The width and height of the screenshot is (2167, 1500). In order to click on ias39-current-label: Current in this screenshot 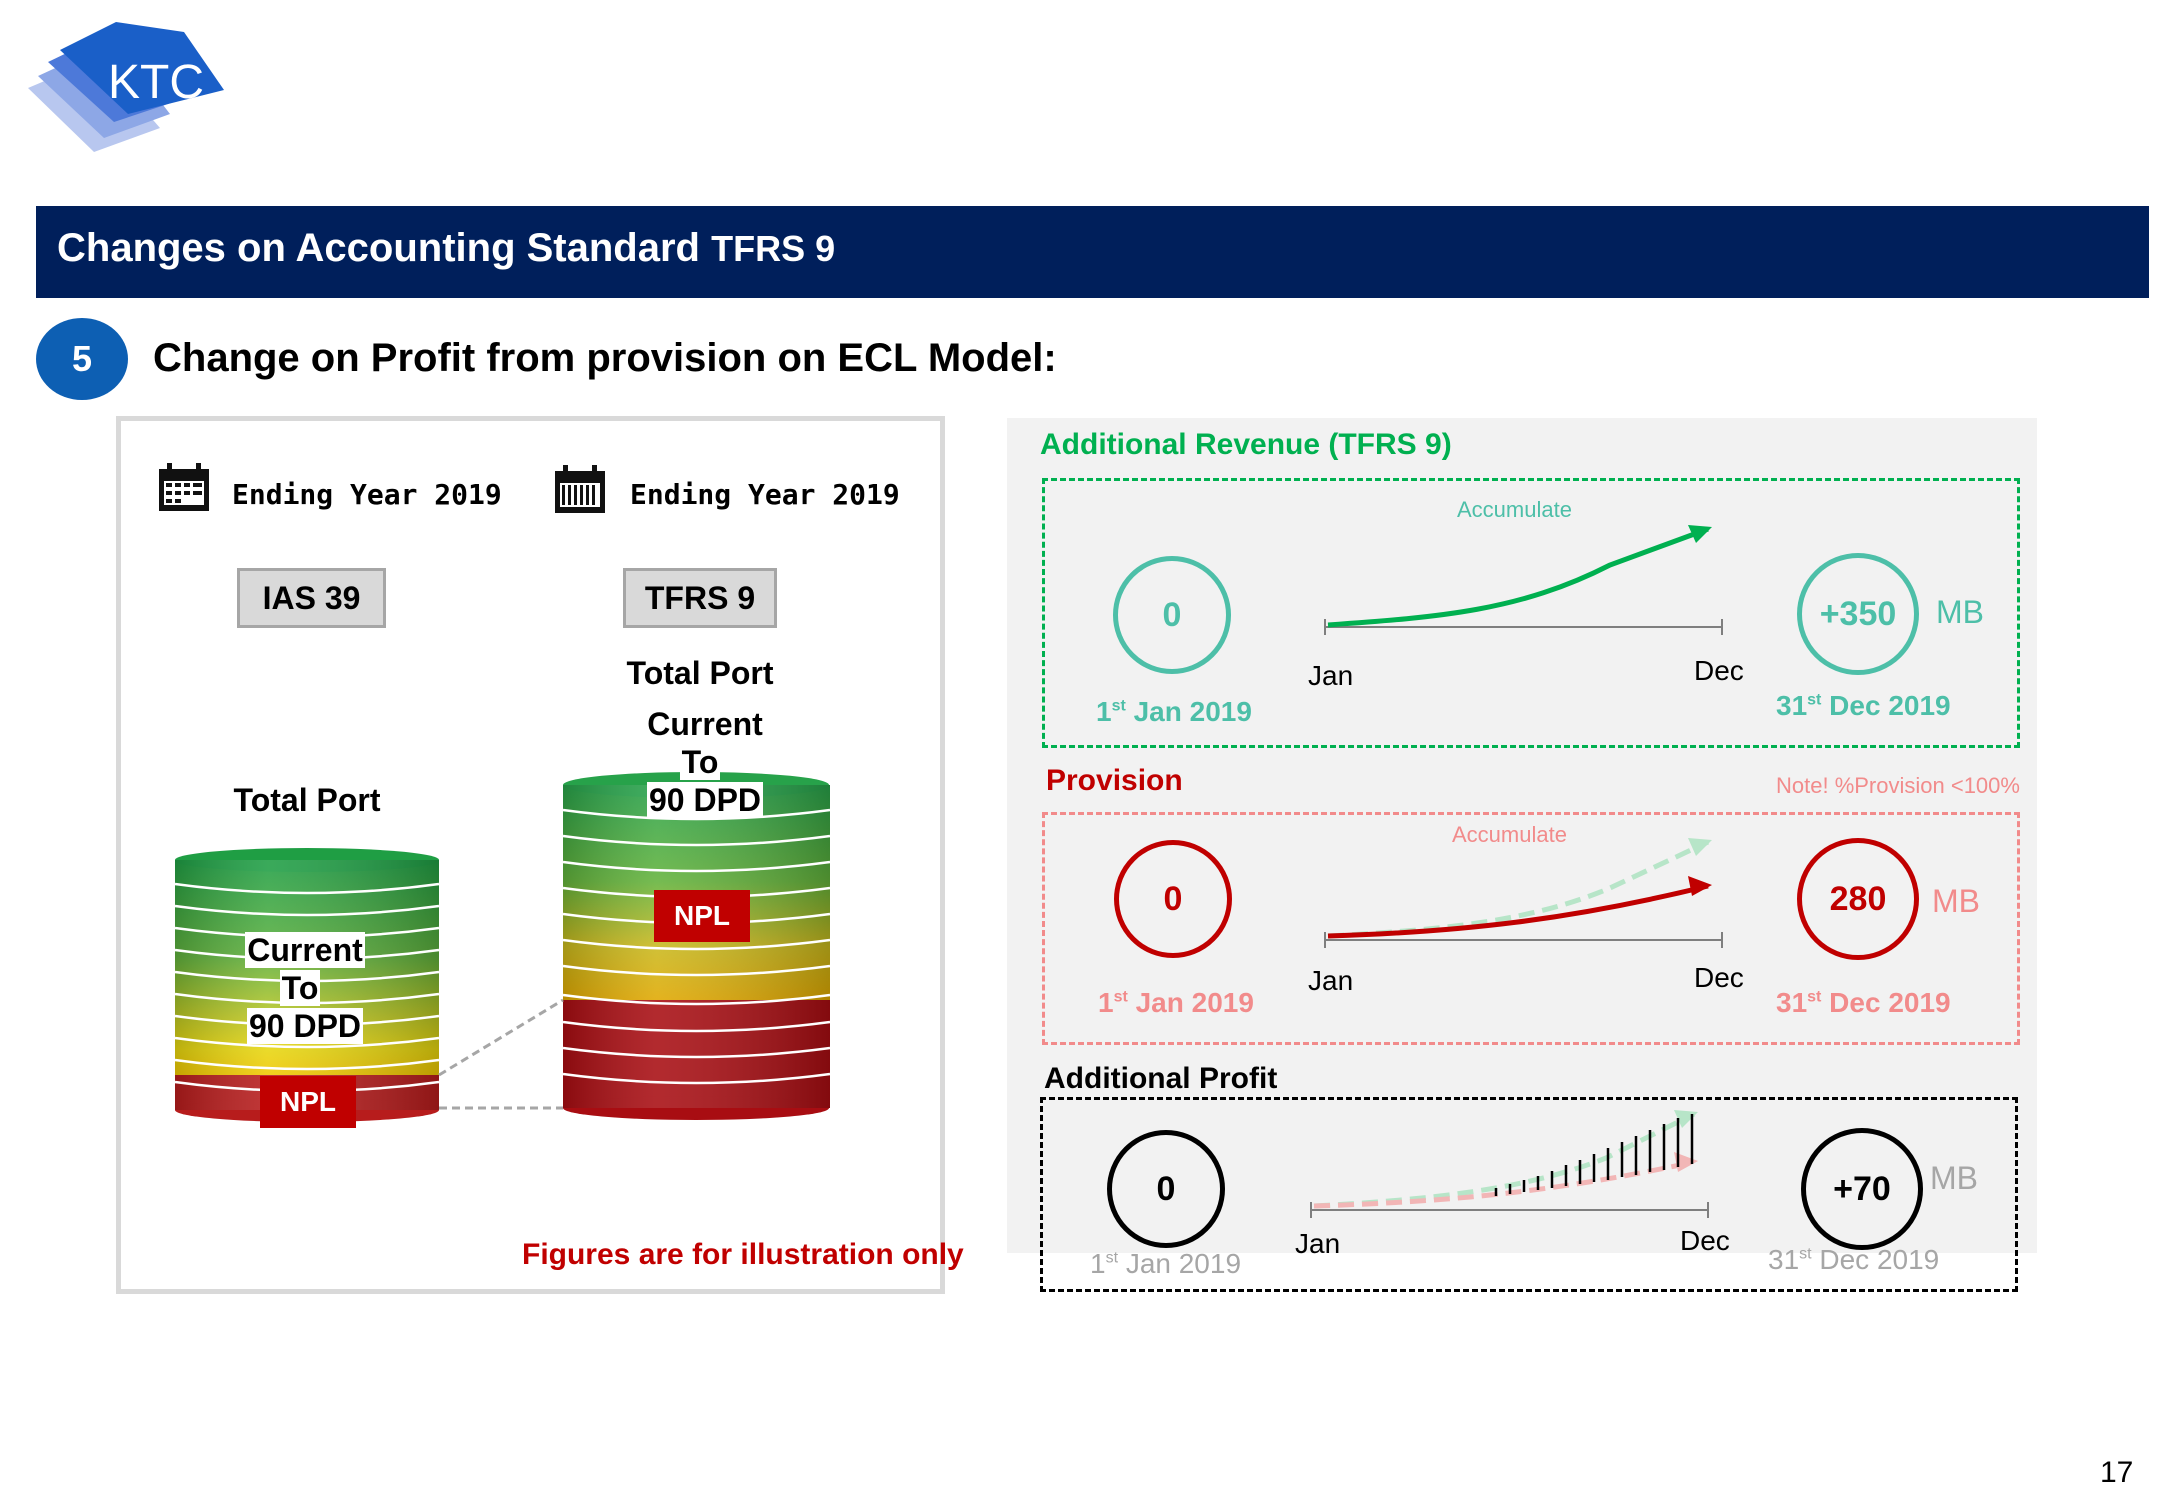, I will do `click(305, 950)`.